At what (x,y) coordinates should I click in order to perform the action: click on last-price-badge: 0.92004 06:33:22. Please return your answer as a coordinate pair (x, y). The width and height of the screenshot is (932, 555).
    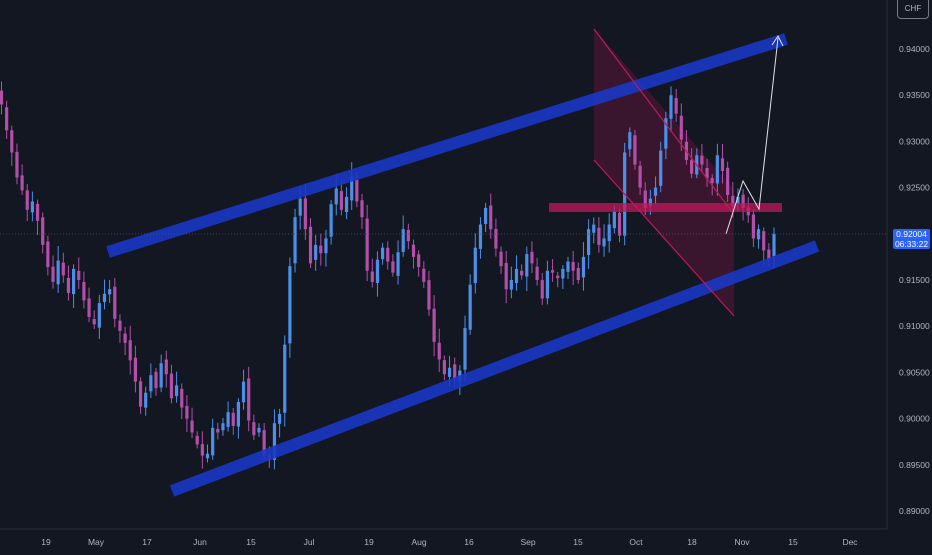
    Looking at the image, I should click on (911, 239).